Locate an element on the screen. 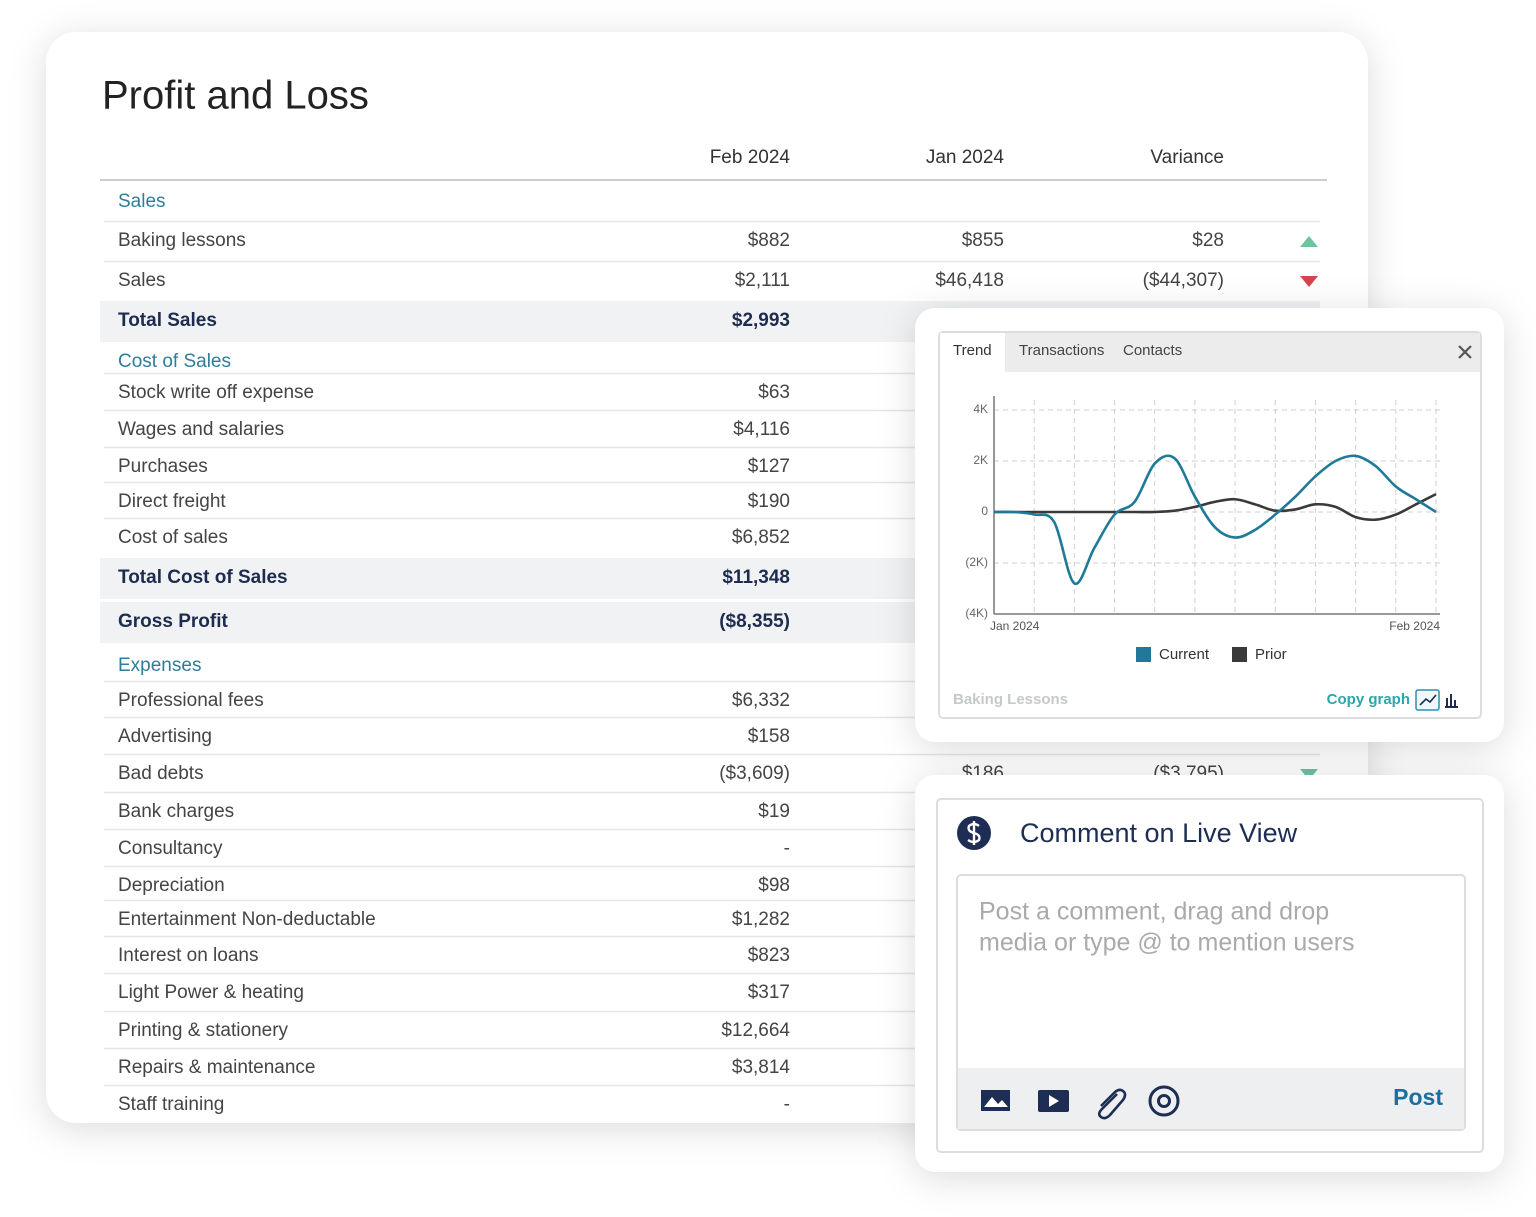  x-tick-label: Jan 2024 is located at coordinates (1015, 626).